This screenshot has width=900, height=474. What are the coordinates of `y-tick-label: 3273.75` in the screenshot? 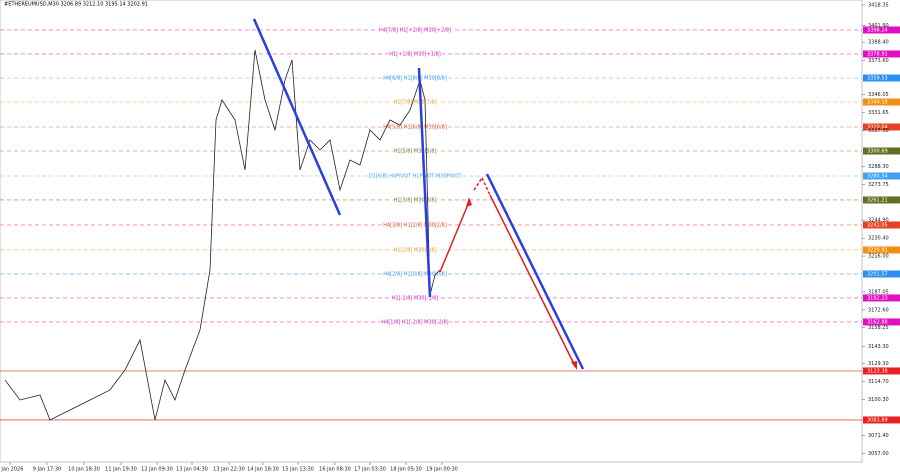 It's located at (878, 185).